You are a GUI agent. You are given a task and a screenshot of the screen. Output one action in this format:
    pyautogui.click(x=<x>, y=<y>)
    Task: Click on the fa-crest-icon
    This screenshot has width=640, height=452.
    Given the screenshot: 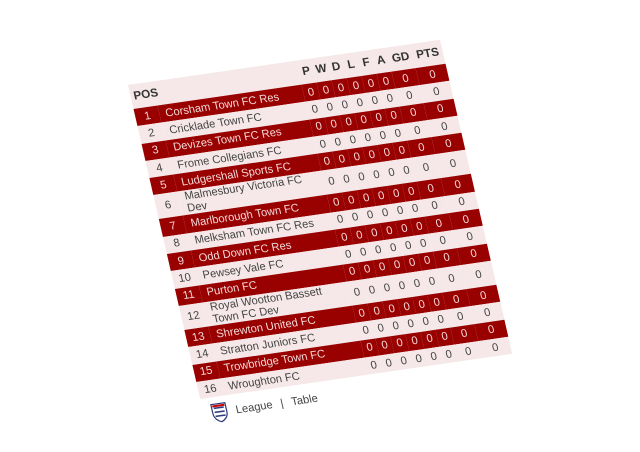 What is the action you would take?
    pyautogui.click(x=219, y=412)
    